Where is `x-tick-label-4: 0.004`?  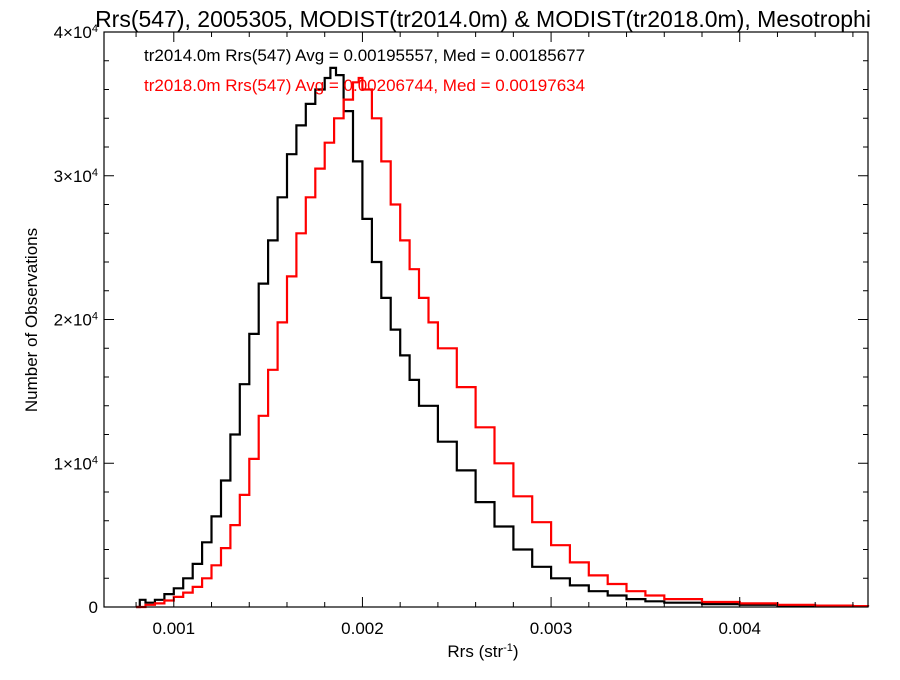 x-tick-label-4: 0.004 is located at coordinates (739, 628).